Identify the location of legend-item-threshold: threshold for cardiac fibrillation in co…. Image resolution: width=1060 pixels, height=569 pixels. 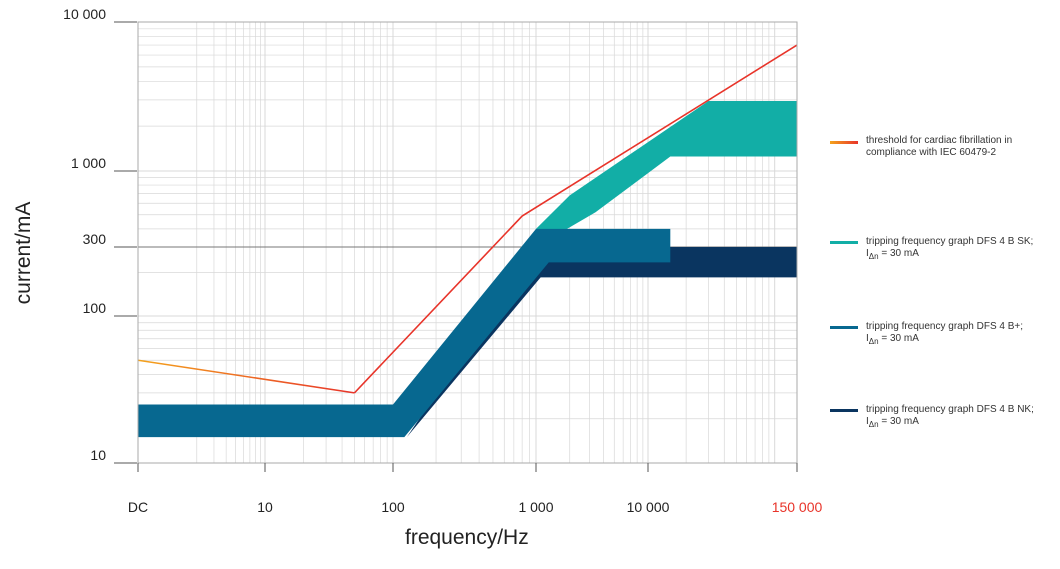
(942, 147).